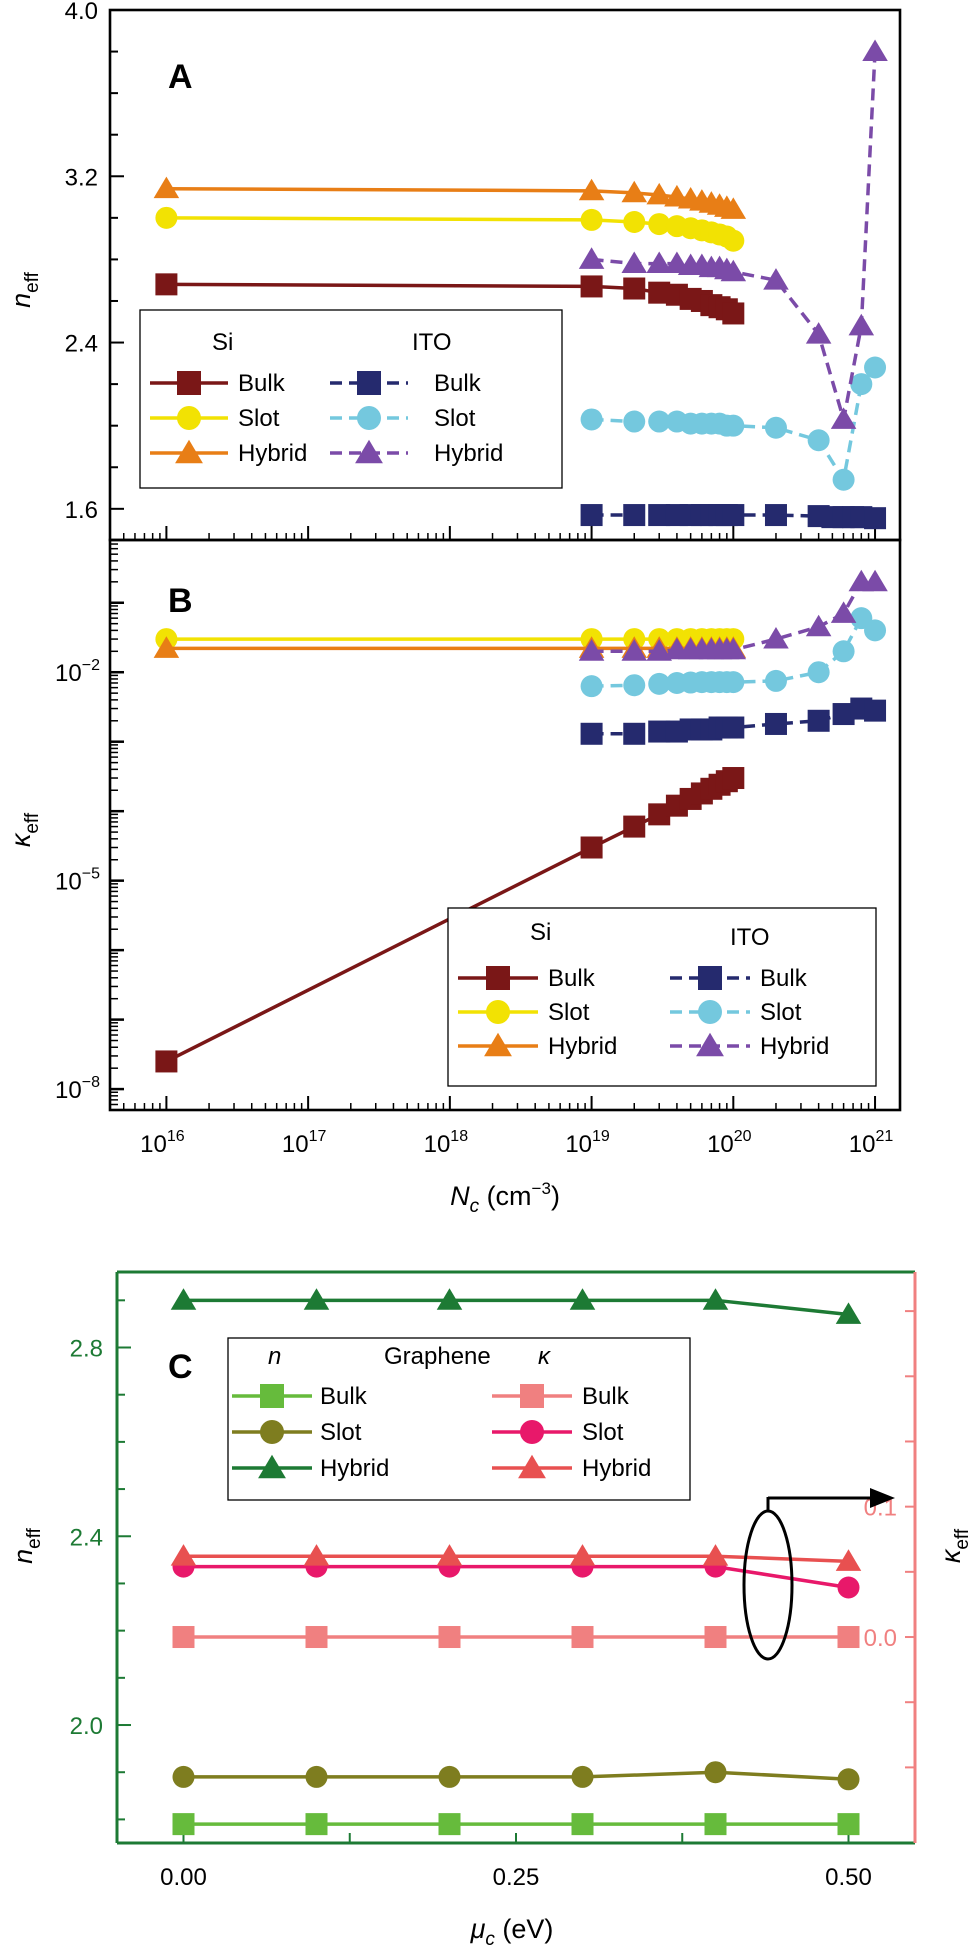 This screenshot has height=1953, width=978. What do you see at coordinates (180, 1367) in the screenshot?
I see `panel-c-label: C` at bounding box center [180, 1367].